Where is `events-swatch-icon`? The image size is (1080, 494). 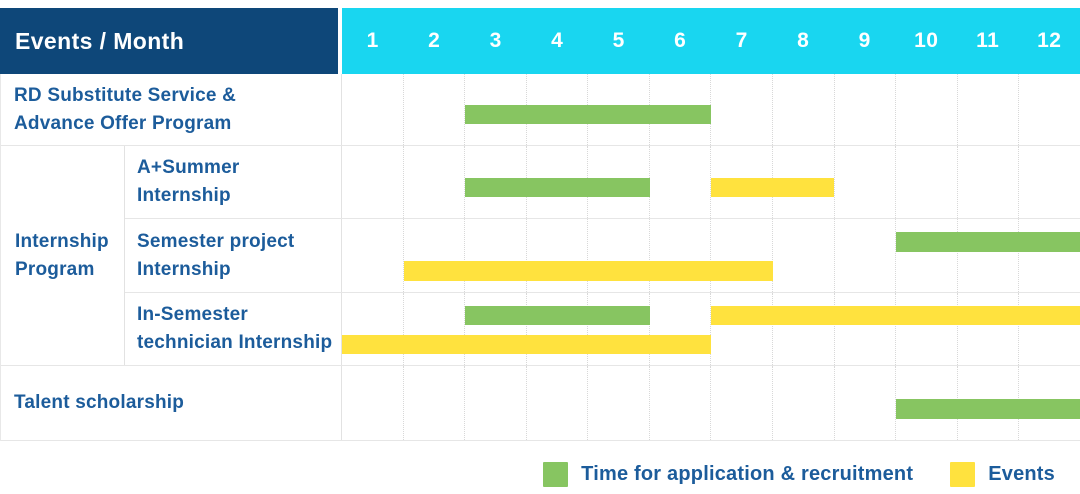 events-swatch-icon is located at coordinates (963, 474).